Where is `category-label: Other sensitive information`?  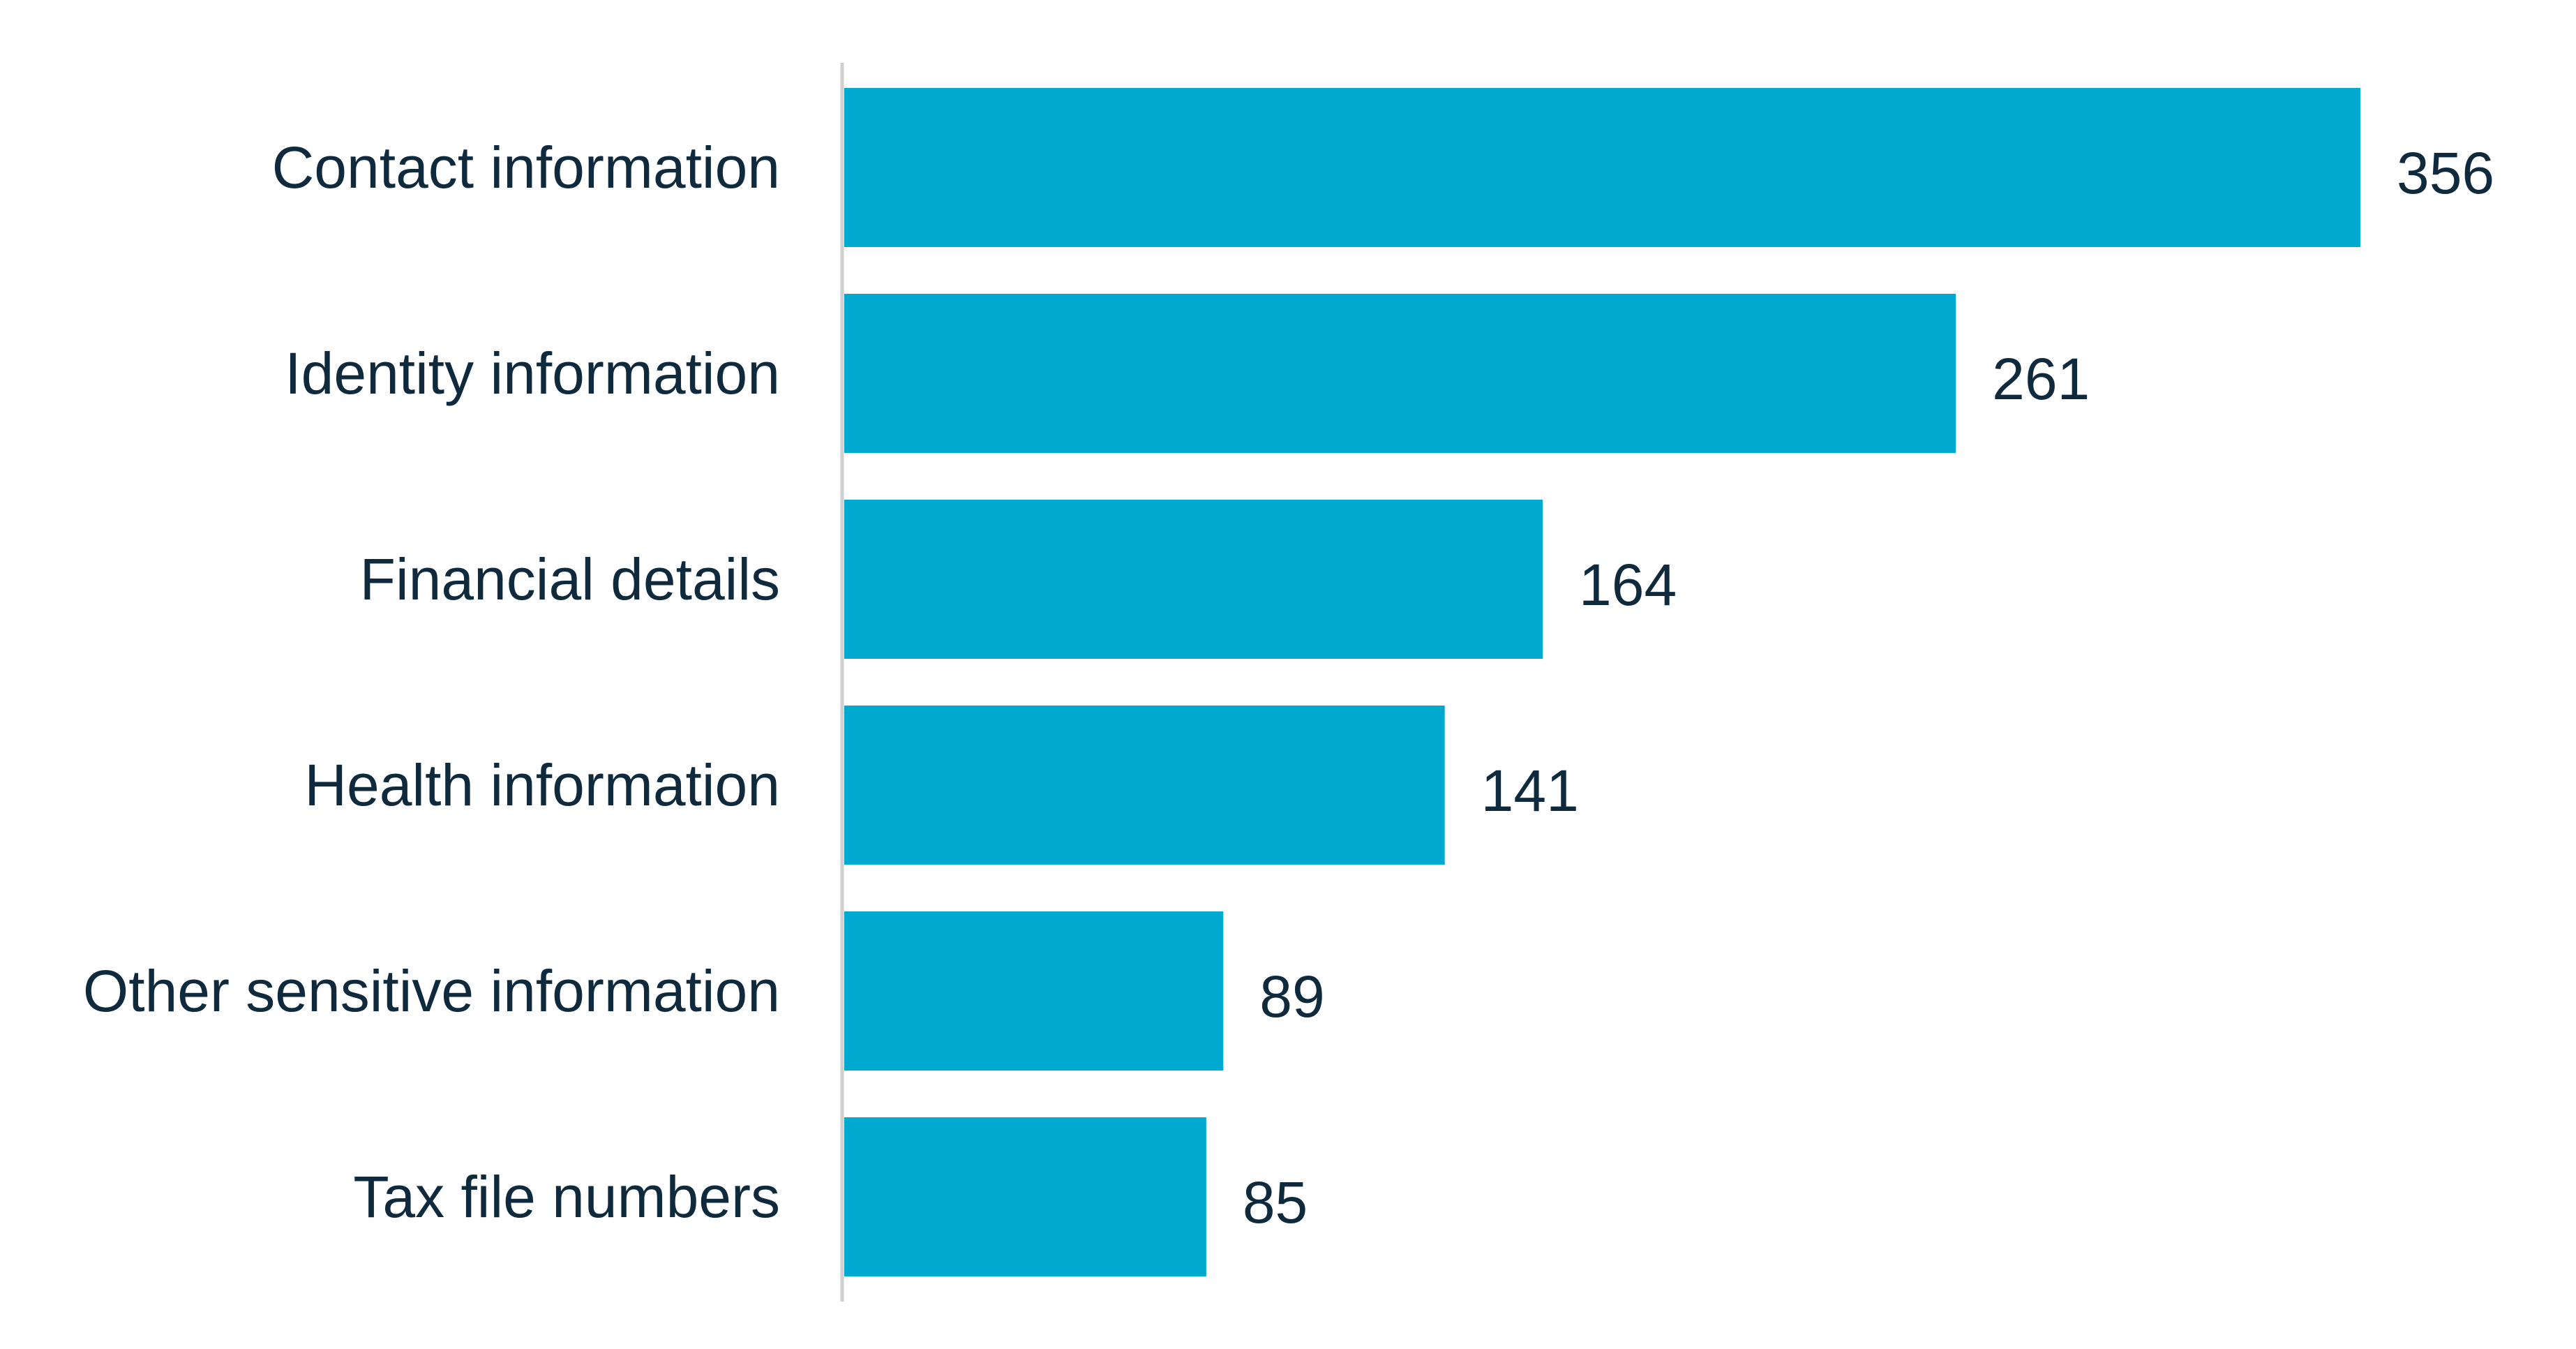
category-label: Other sensitive information is located at coordinates (431, 991).